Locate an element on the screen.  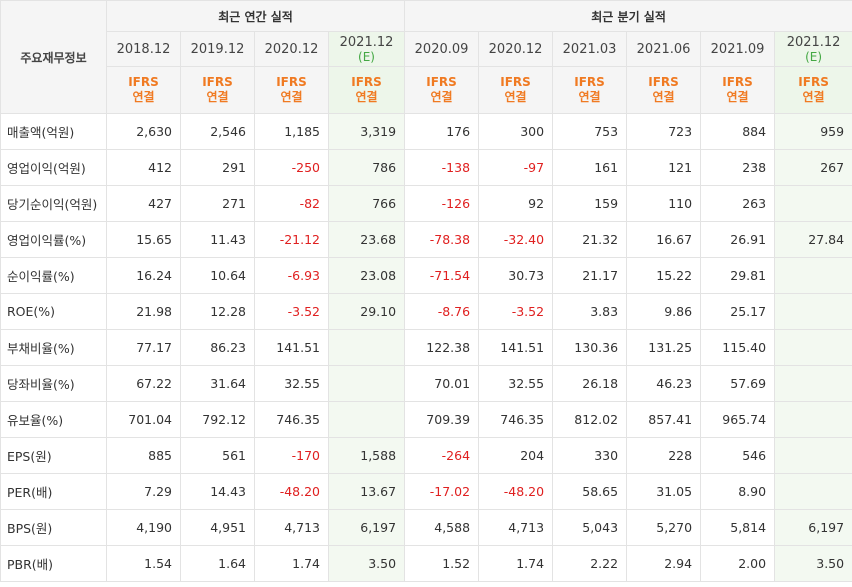
period-label: 2019.12 is located at coordinates (217, 49).